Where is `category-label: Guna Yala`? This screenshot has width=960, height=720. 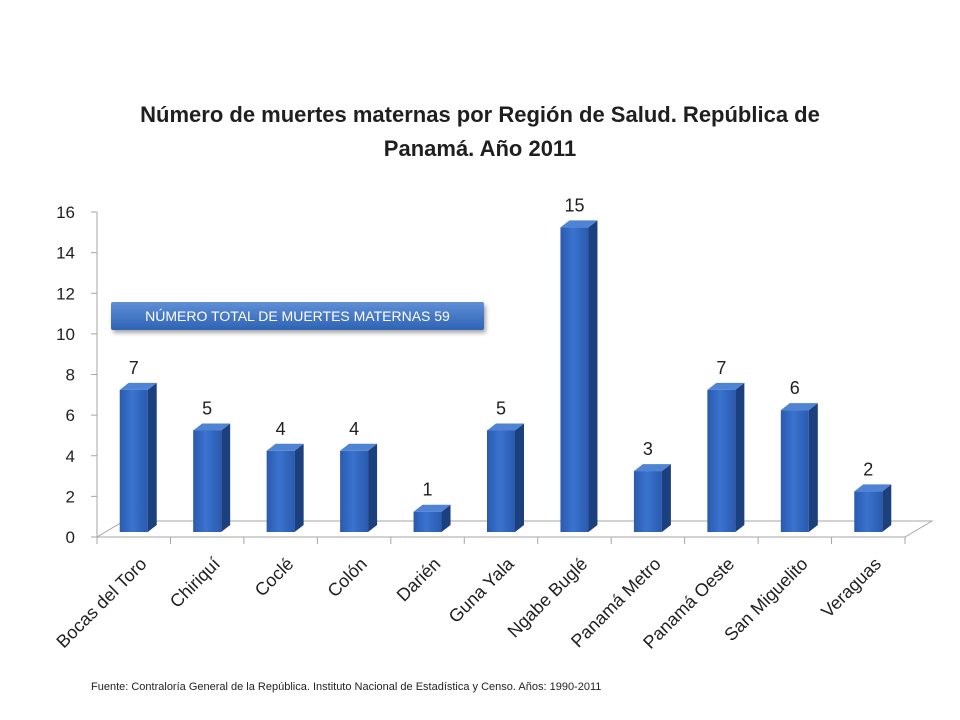 category-label: Guna Yala is located at coordinates (482, 590).